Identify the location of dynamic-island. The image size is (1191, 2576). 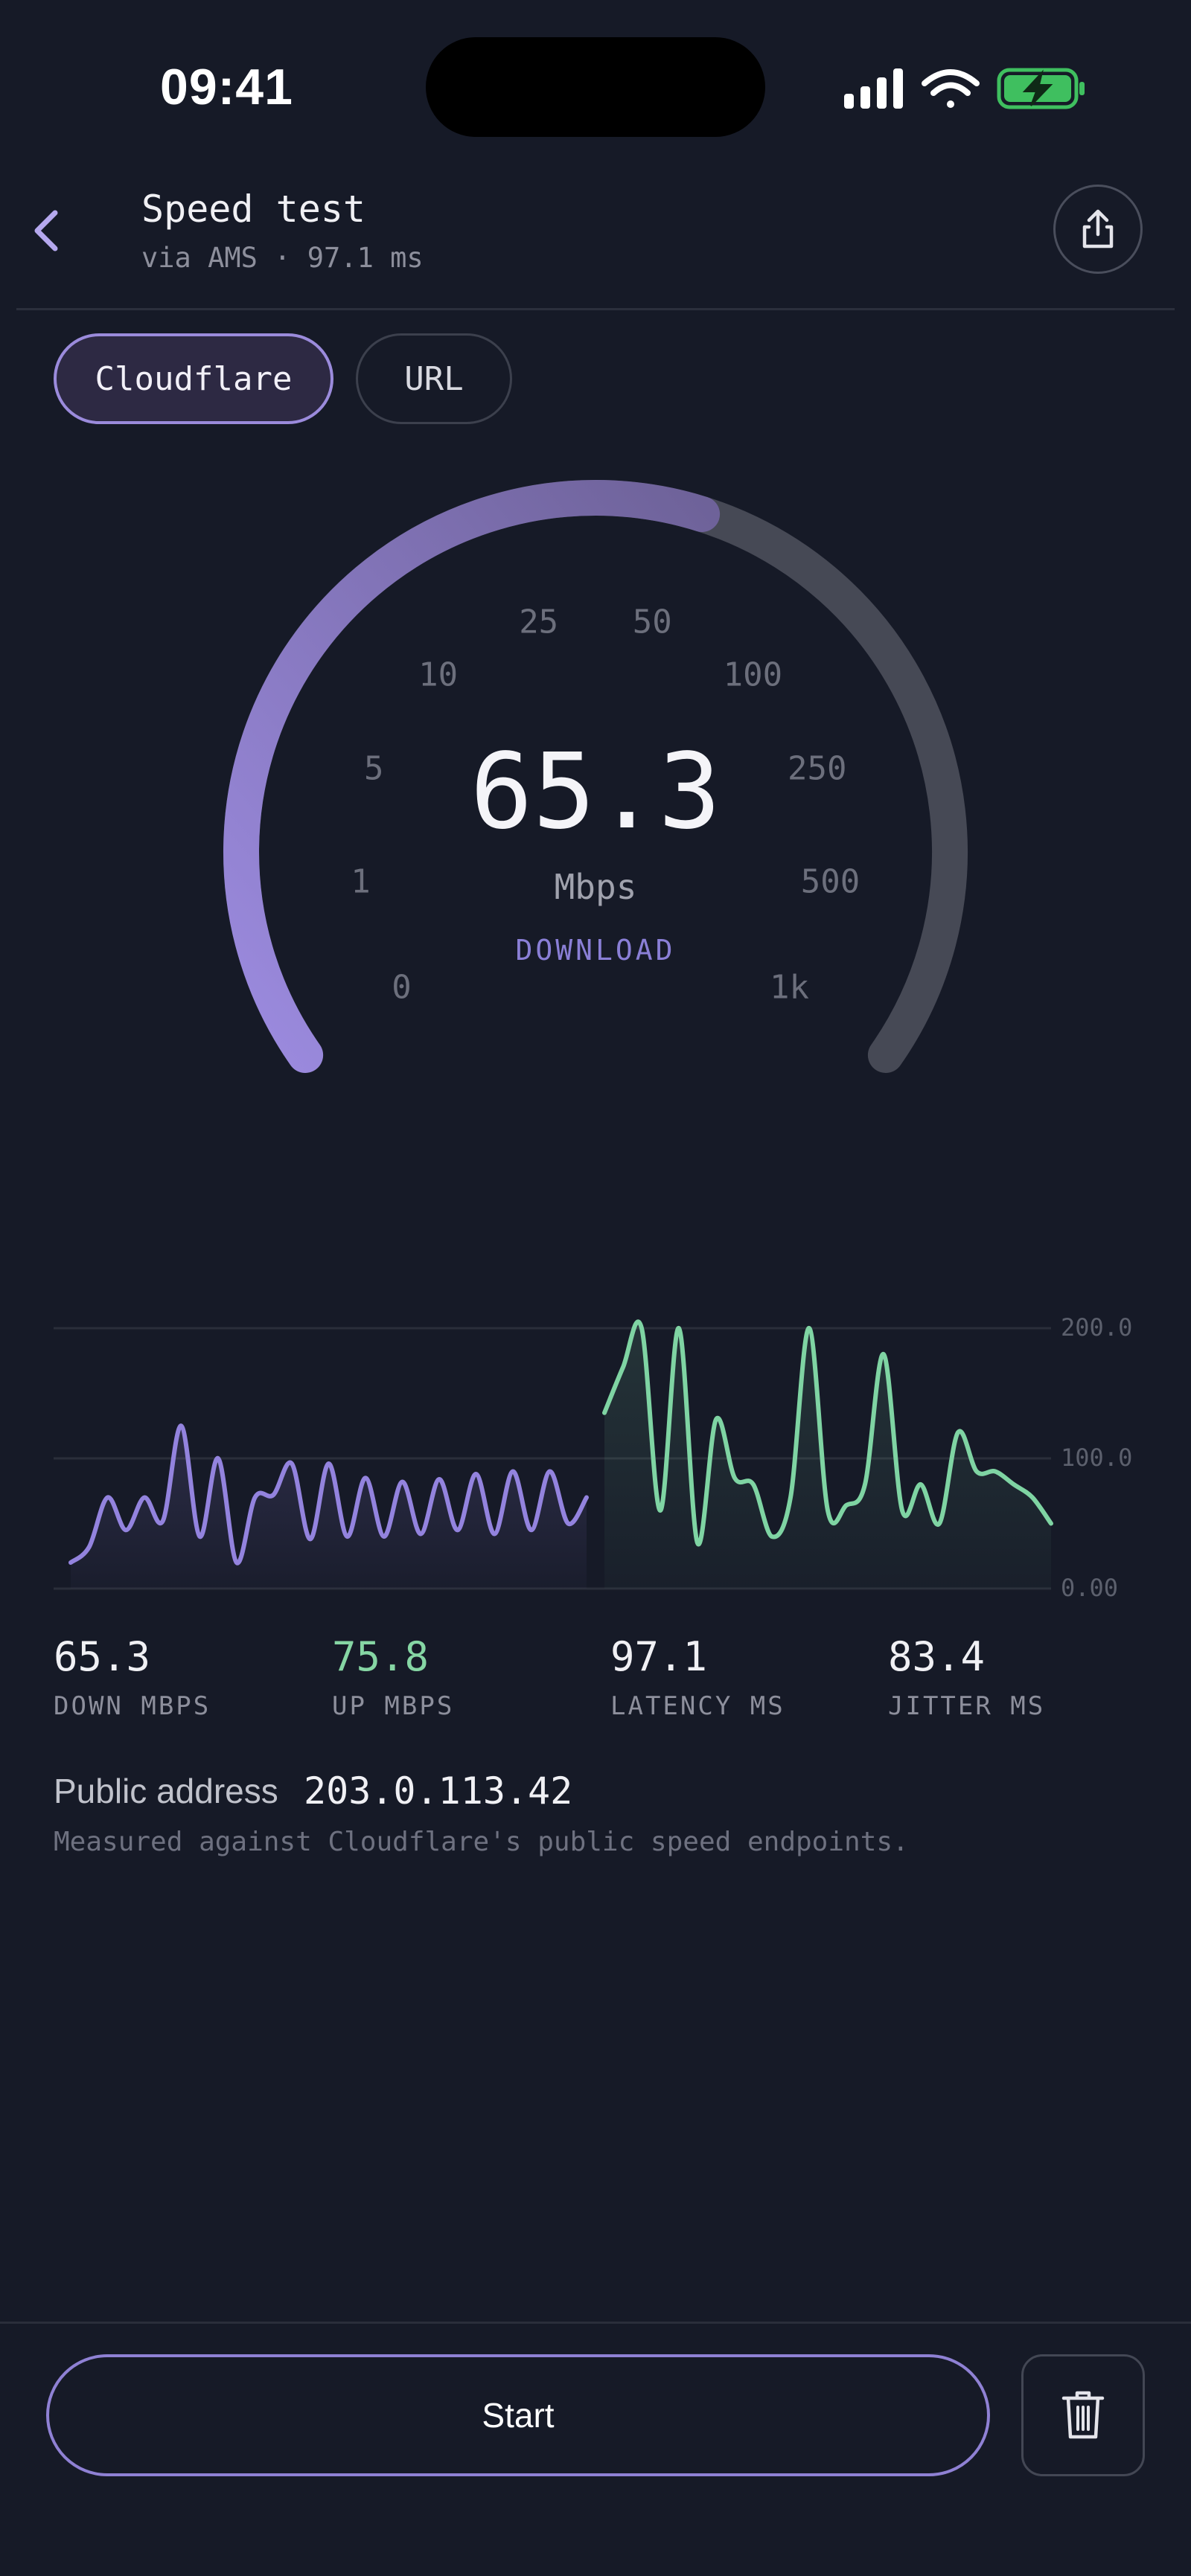
(595, 87).